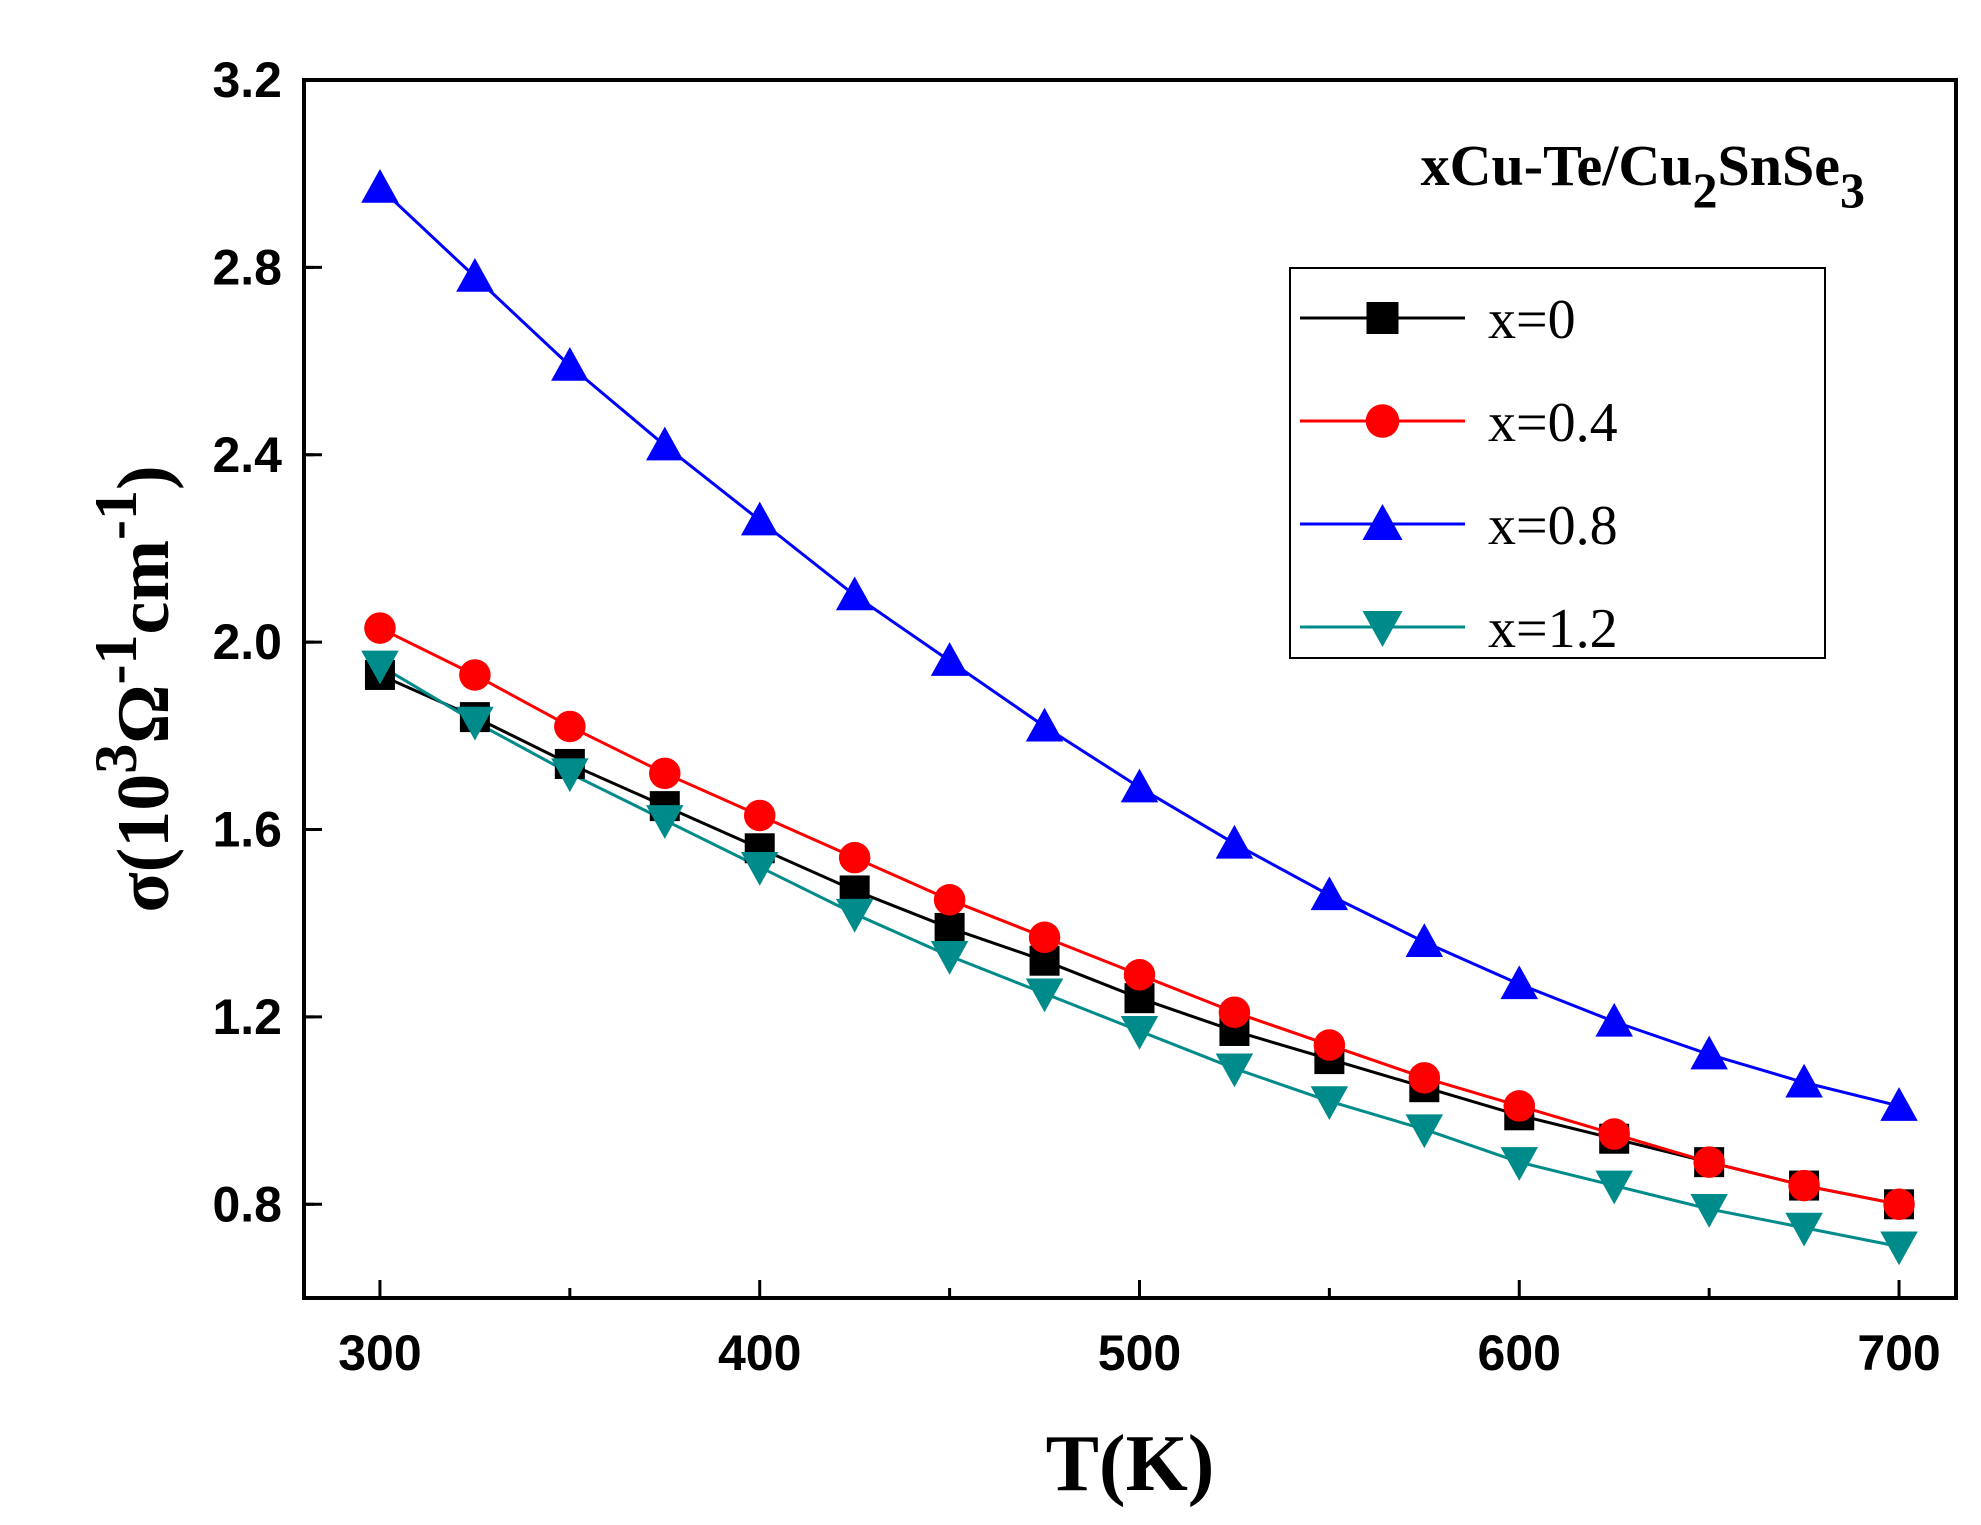 This screenshot has height=1525, width=1981. What do you see at coordinates (1898, 1353) in the screenshot?
I see `x-tick-label-700: 700` at bounding box center [1898, 1353].